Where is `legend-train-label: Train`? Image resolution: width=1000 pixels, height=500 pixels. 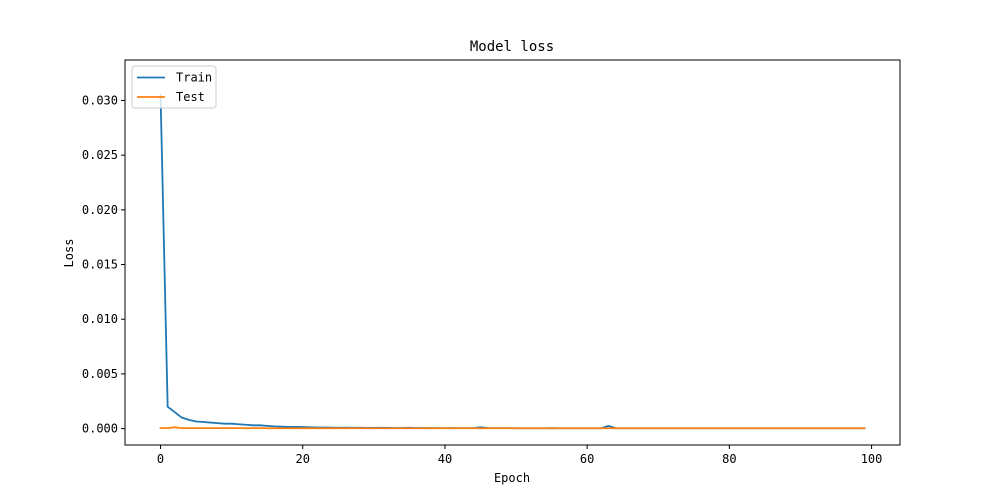 legend-train-label: Train is located at coordinates (194, 78).